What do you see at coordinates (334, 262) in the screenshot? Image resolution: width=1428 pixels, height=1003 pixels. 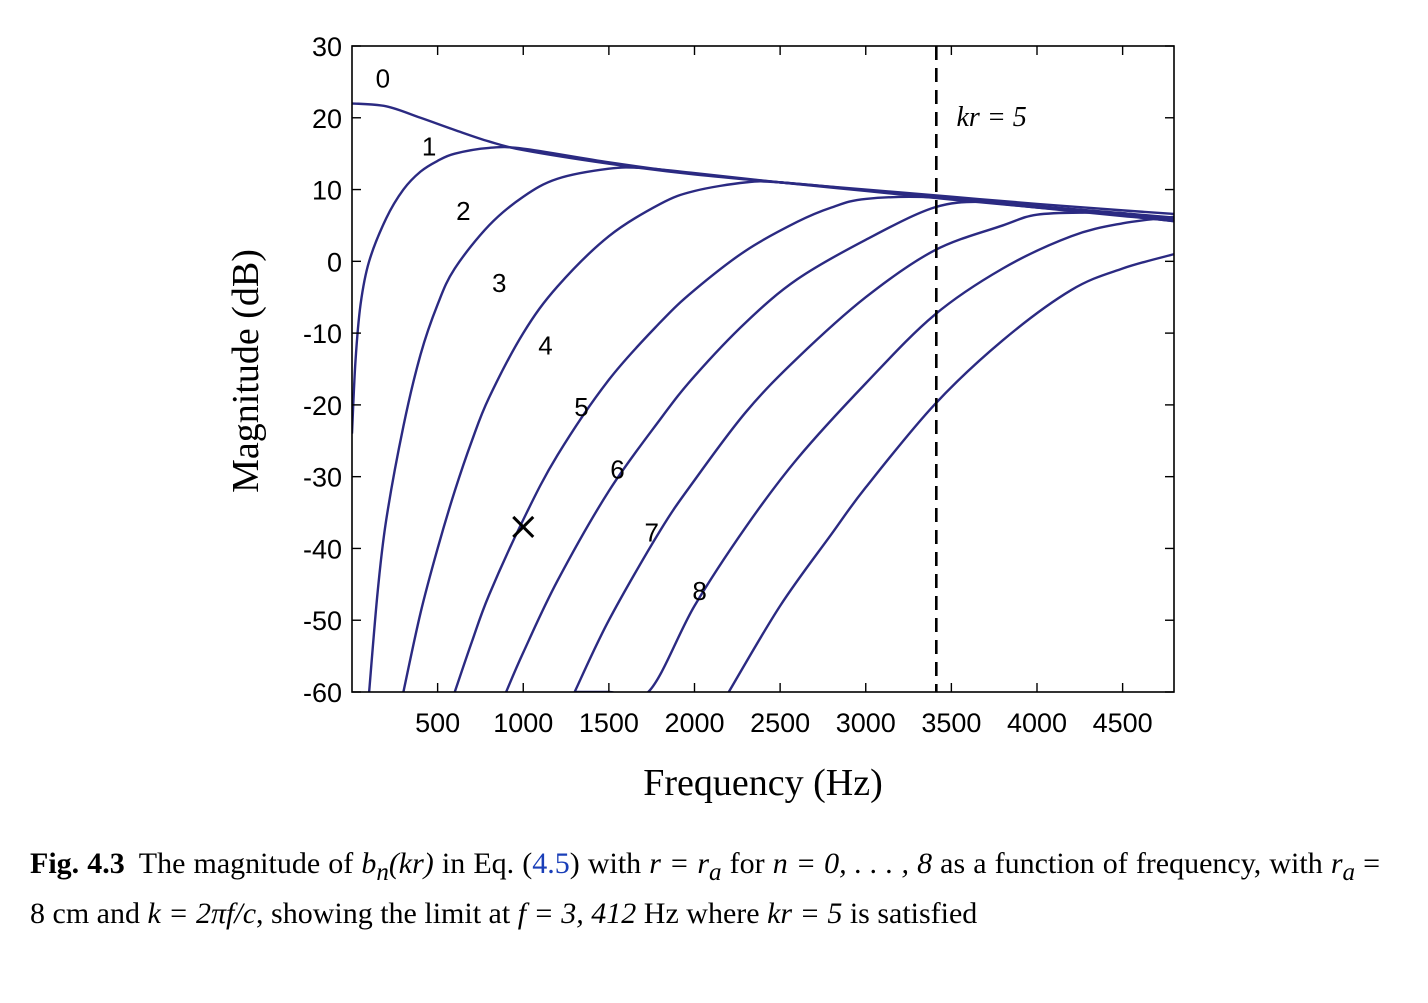 I see `y-tick-label: 0` at bounding box center [334, 262].